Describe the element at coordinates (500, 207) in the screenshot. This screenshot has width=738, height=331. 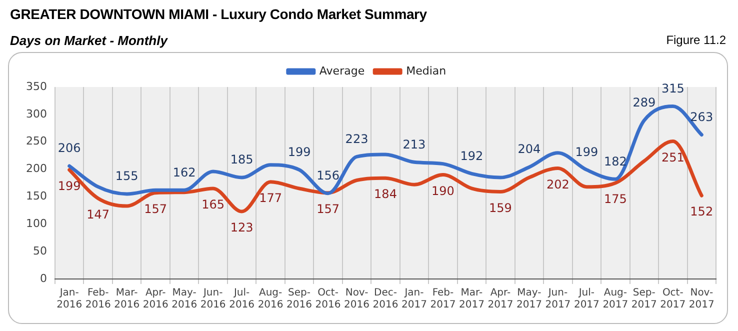
I see `data-label: 159` at that location.